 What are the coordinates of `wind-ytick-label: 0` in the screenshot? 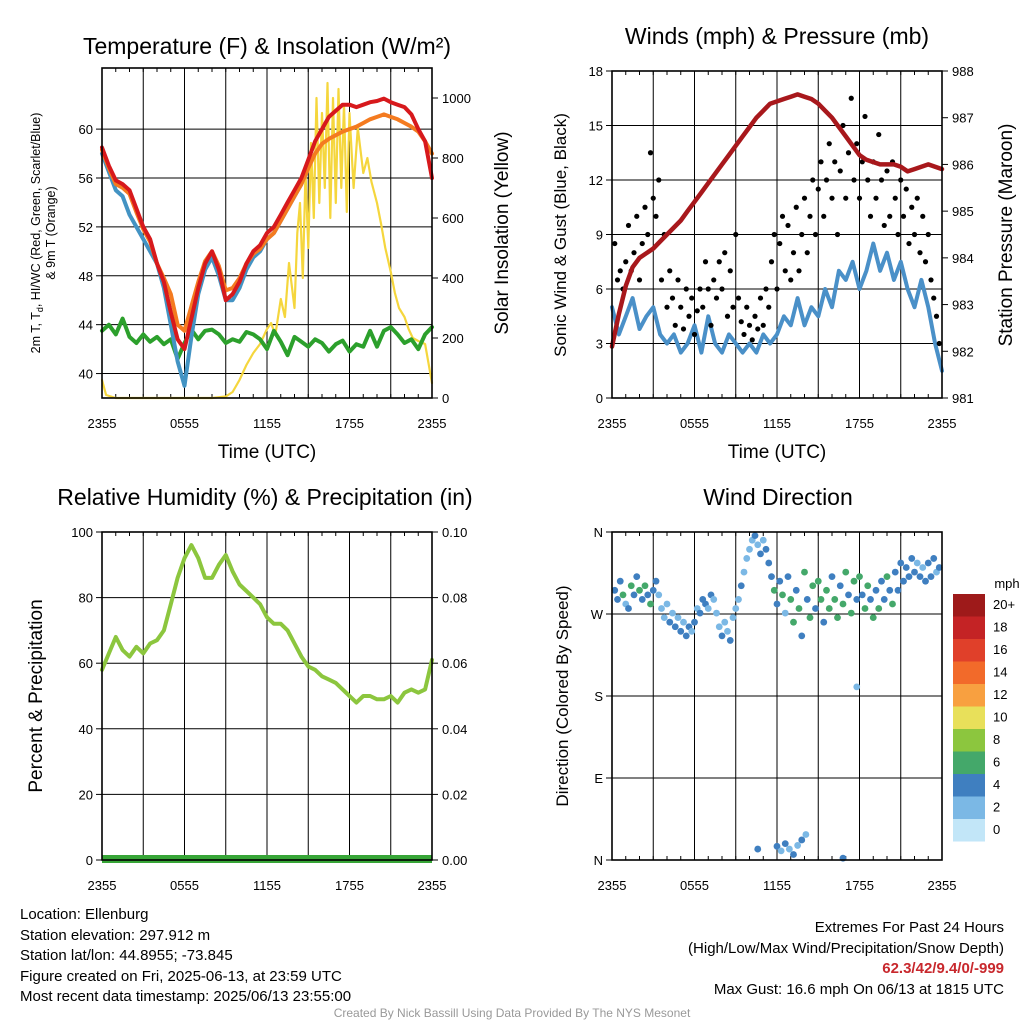 It's located at (599, 398).